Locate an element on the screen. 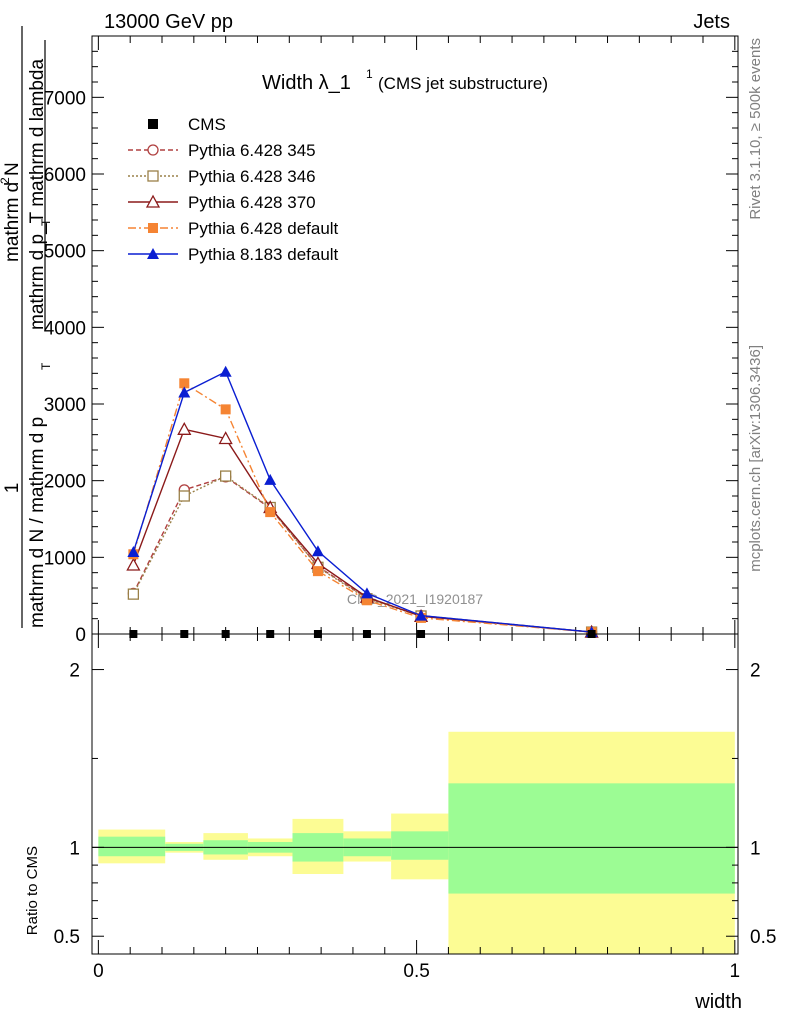 This screenshot has height=1024, width=786. plot-title-sup: 1 is located at coordinates (369, 74).